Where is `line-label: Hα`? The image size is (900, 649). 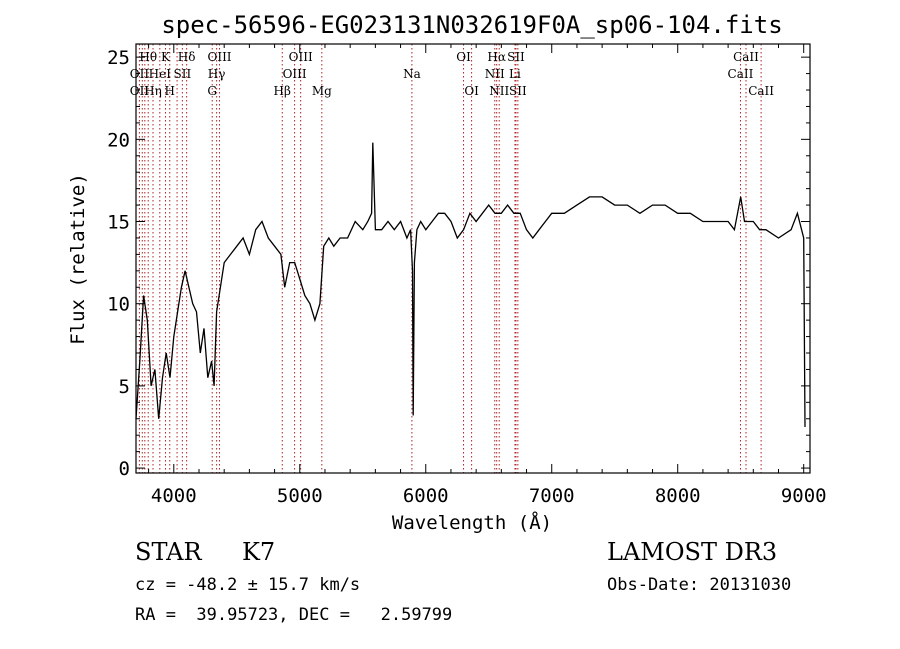
line-label: Hα is located at coordinates (496, 57).